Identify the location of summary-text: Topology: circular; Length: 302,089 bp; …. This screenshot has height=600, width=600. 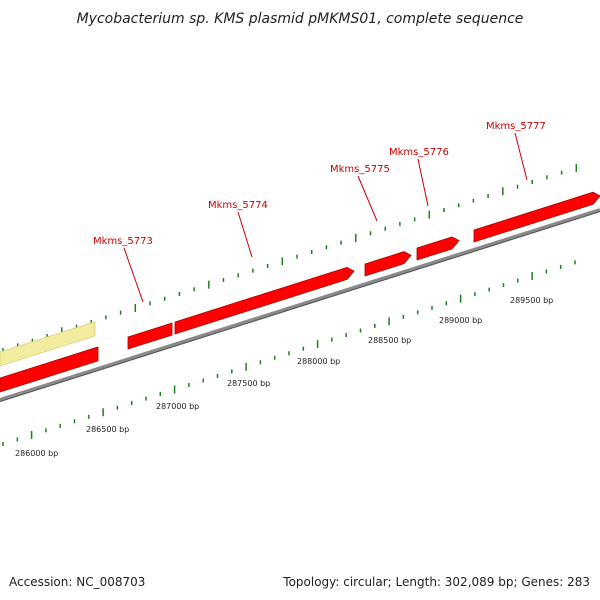
(436, 582).